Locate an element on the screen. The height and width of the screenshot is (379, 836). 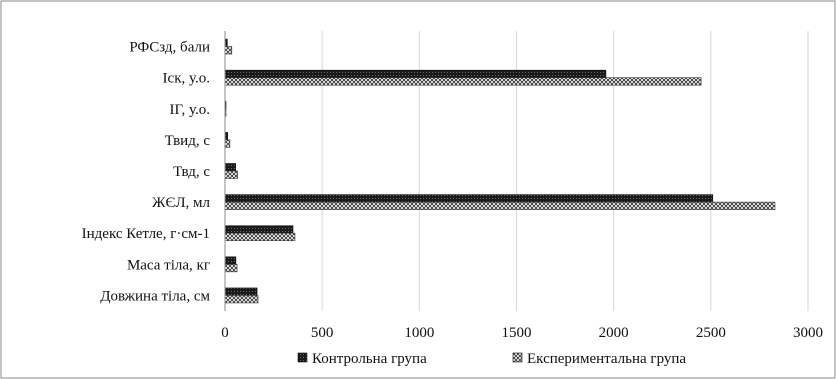
bar-s0-c5 is located at coordinates (469, 198).